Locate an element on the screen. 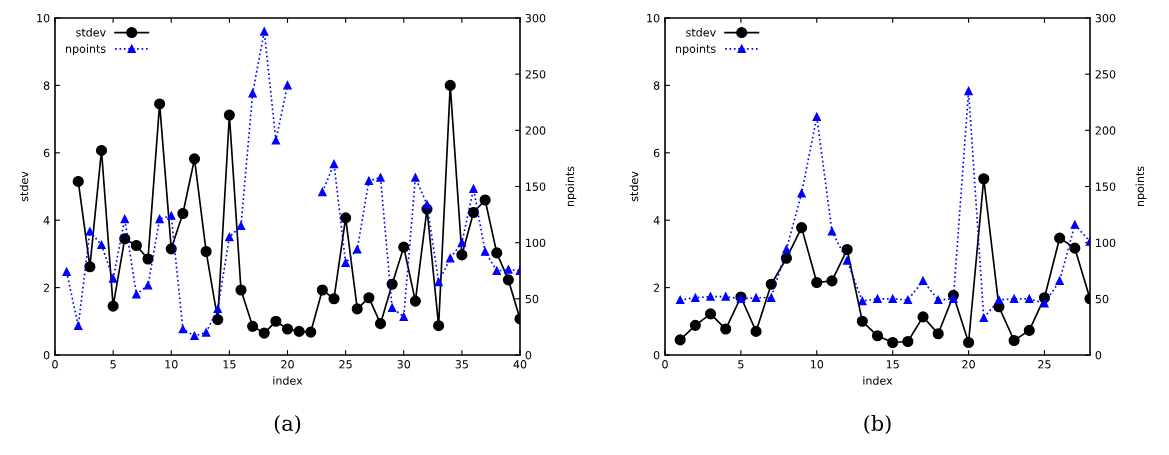  text: (a) is located at coordinates (287, 424).